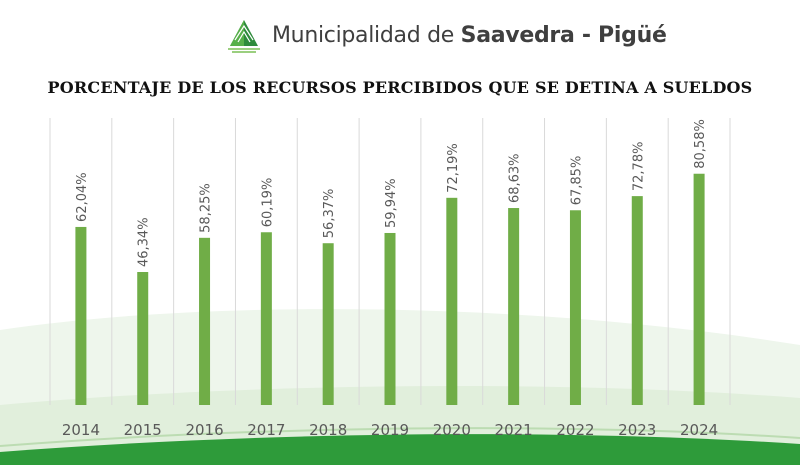 The width and height of the screenshot is (800, 470). I want to click on brand-name-bold: Saavedra - Pigüé, so click(563, 35).